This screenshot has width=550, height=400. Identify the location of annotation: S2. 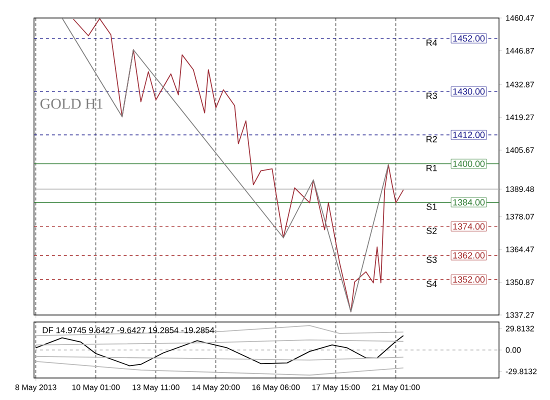
(431, 231).